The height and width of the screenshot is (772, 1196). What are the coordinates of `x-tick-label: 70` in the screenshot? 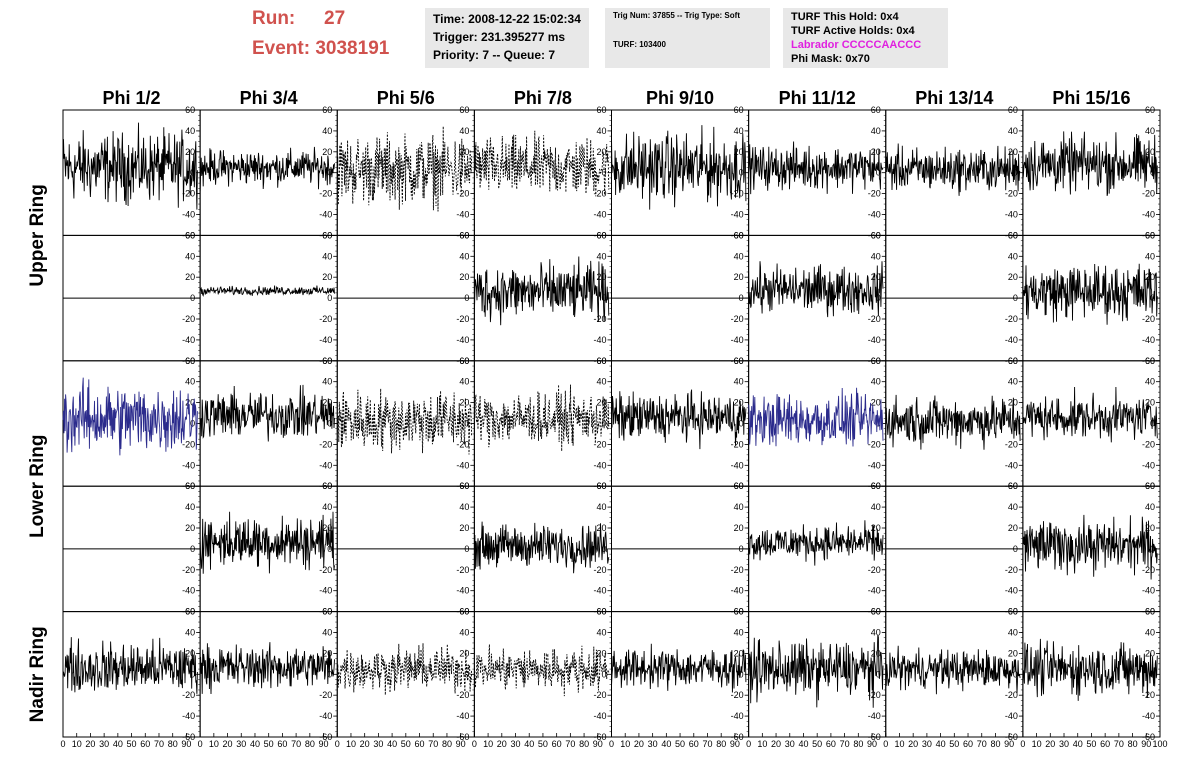 It's located at (1119, 744).